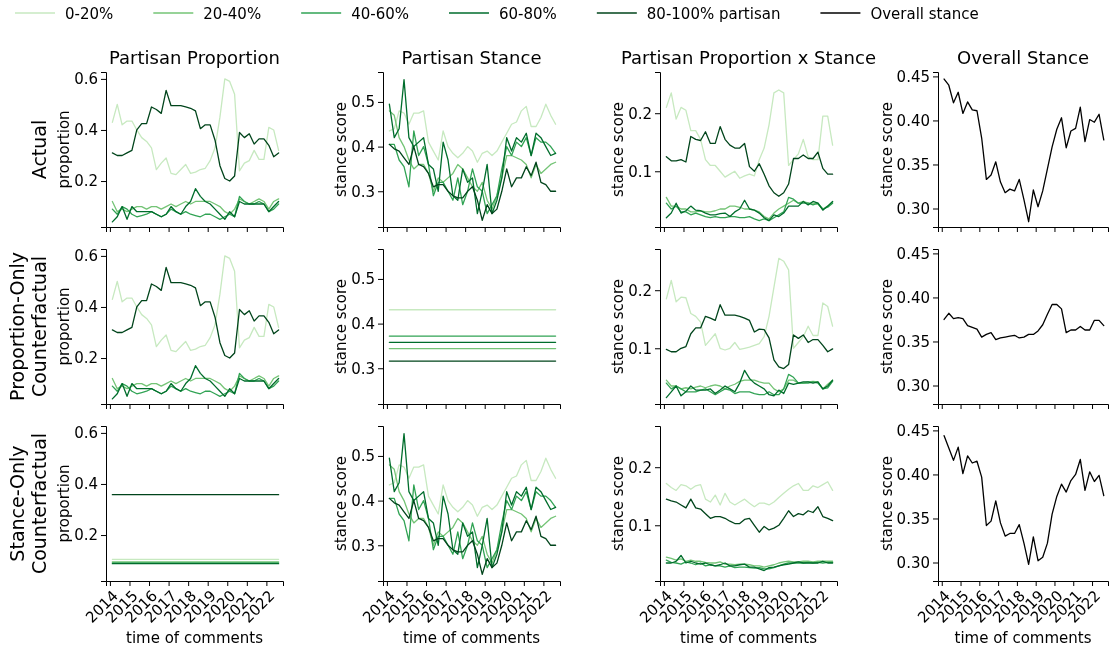  Describe the element at coordinates (232, 14) in the screenshot. I see `legend-label: 20-40%` at that location.